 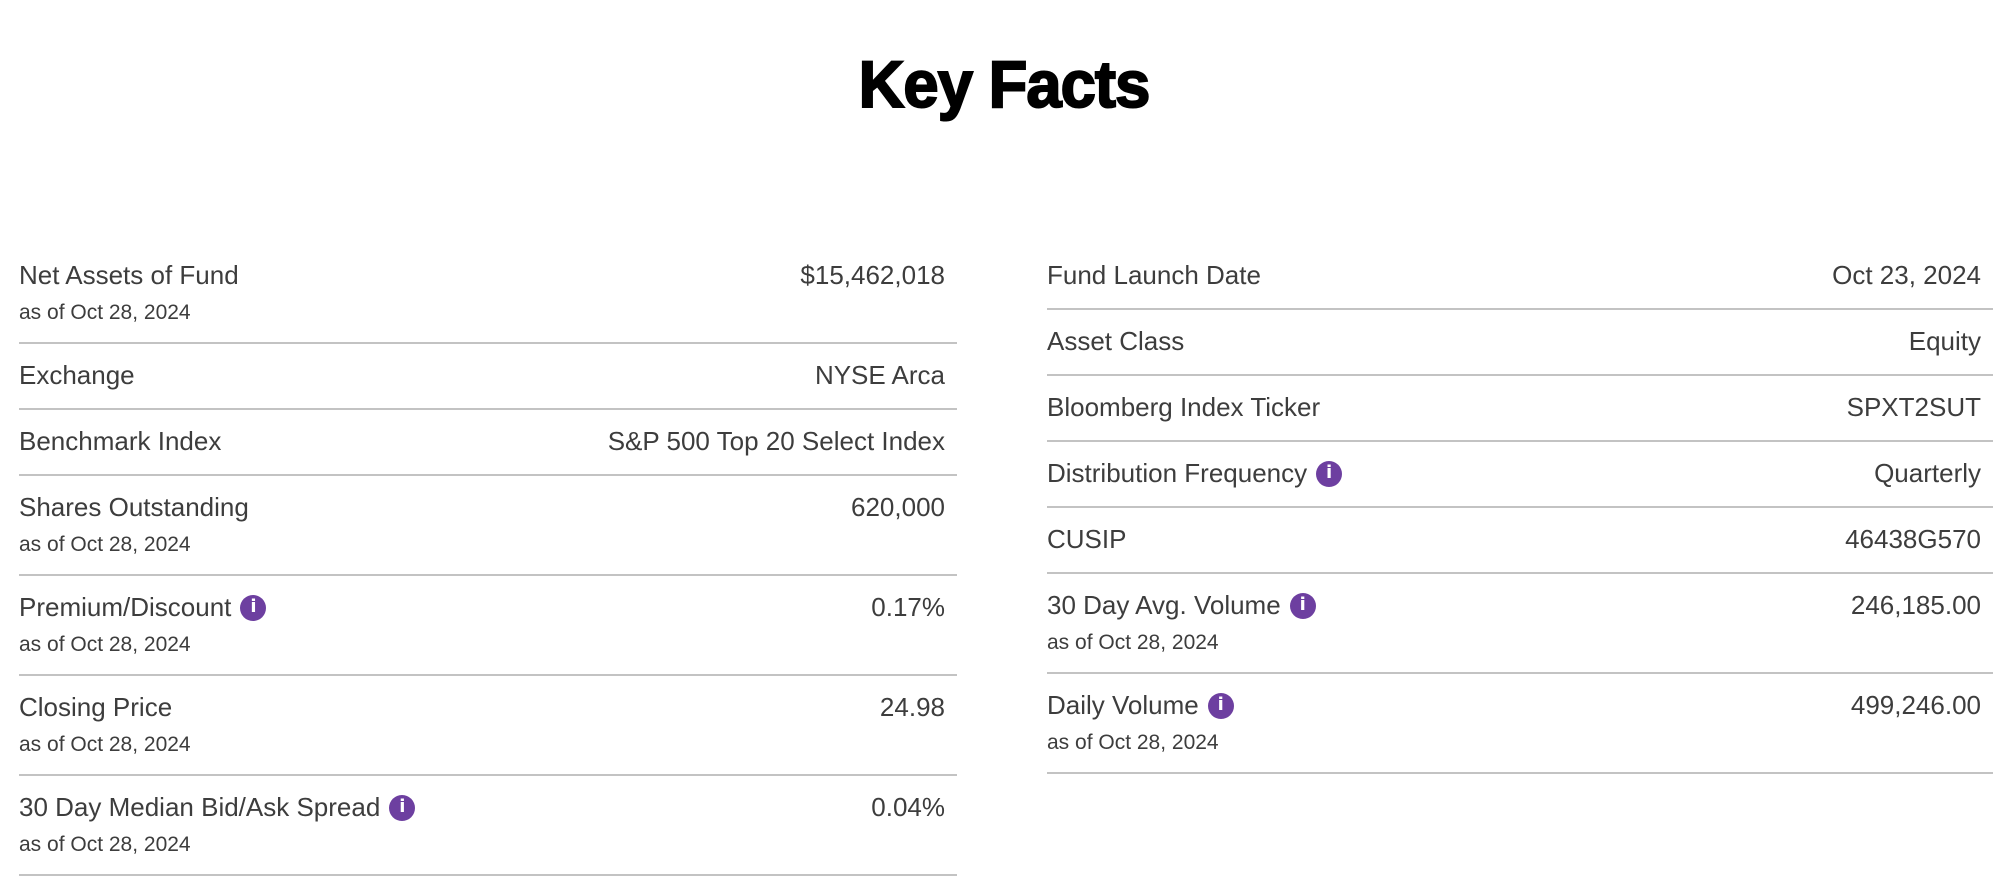 I want to click on fact-value: S&P 500 Top 20 Select Index, so click(x=776, y=441).